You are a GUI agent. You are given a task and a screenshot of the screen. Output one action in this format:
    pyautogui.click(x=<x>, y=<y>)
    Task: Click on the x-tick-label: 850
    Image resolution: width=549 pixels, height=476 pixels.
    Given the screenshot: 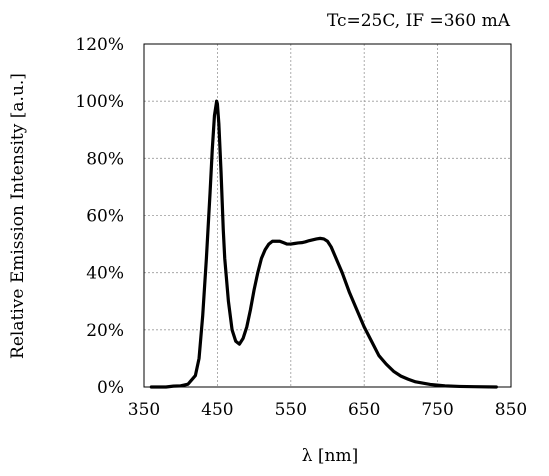 What is the action you would take?
    pyautogui.click(x=511, y=410)
    